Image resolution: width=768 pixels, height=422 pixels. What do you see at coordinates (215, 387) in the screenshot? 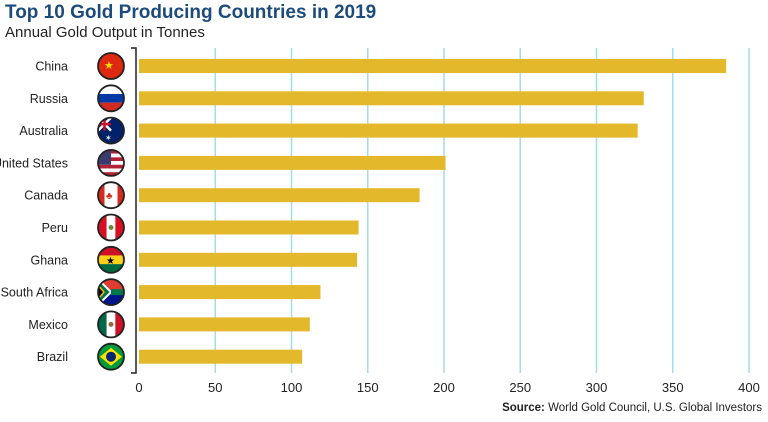
I see `x-tick-label: 50` at bounding box center [215, 387].